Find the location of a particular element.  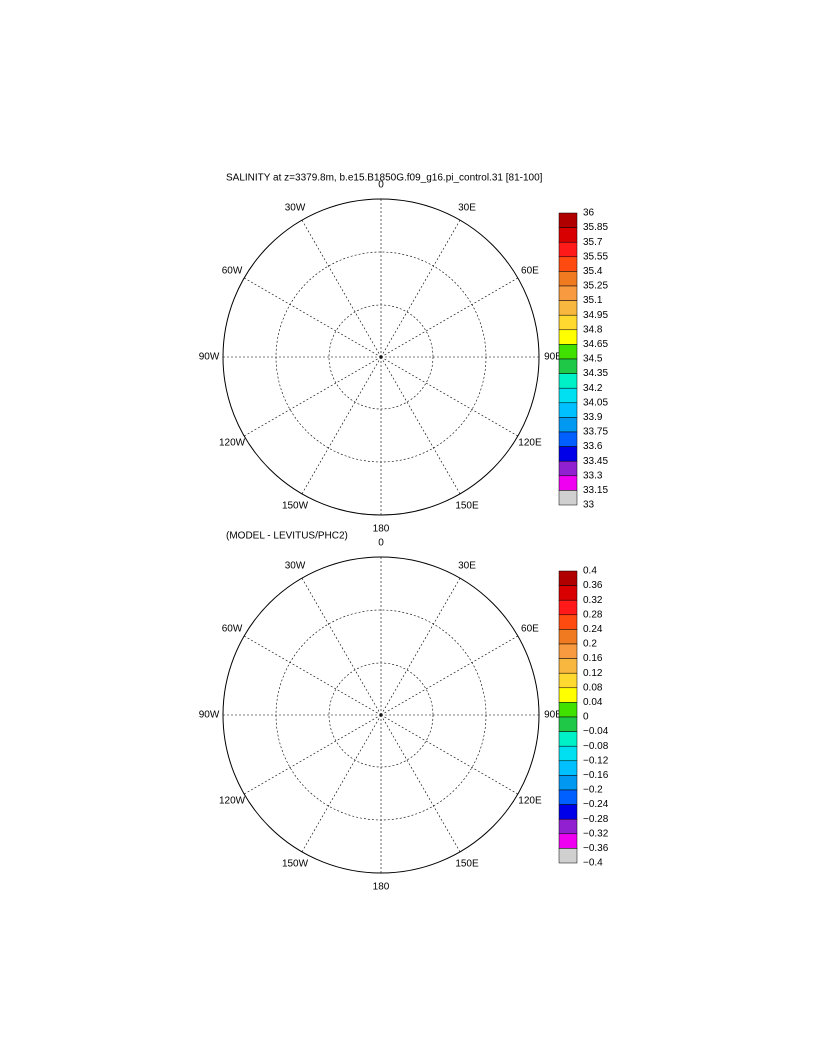

longitude-label: 60E is located at coordinates (530, 629).